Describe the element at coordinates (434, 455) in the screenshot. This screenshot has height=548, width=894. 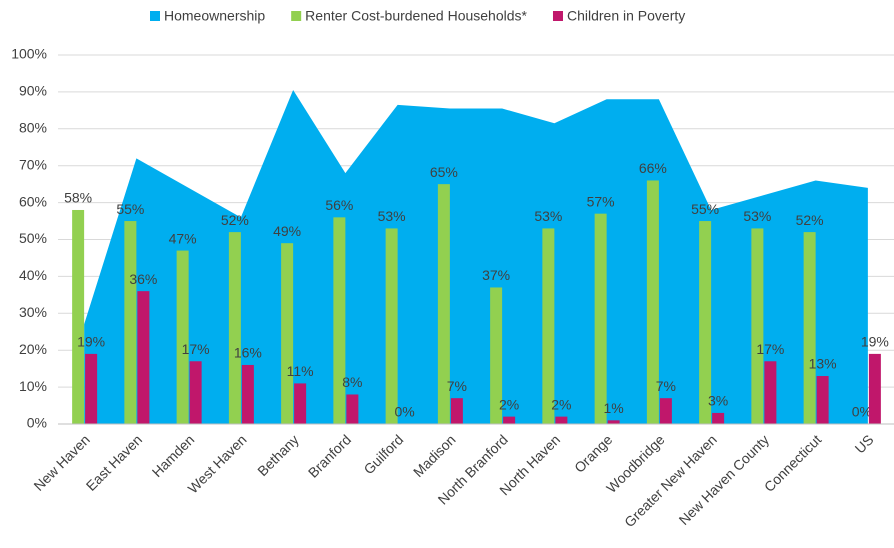
I see `x-tick-label: Madison` at that location.